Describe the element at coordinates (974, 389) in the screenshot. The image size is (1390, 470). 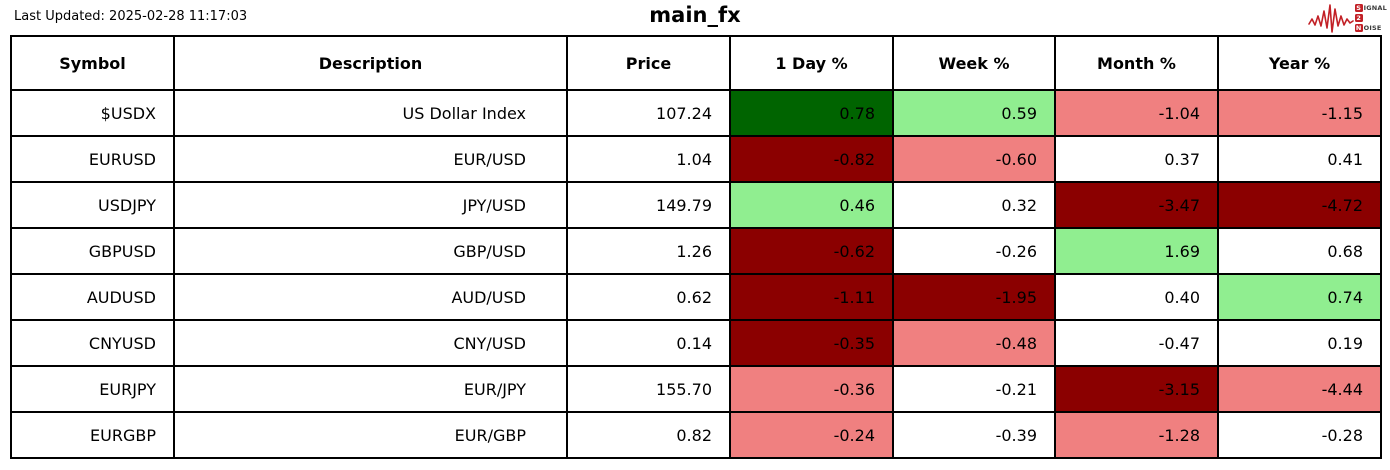
I see `week-pct-cell: -0.21` at that location.